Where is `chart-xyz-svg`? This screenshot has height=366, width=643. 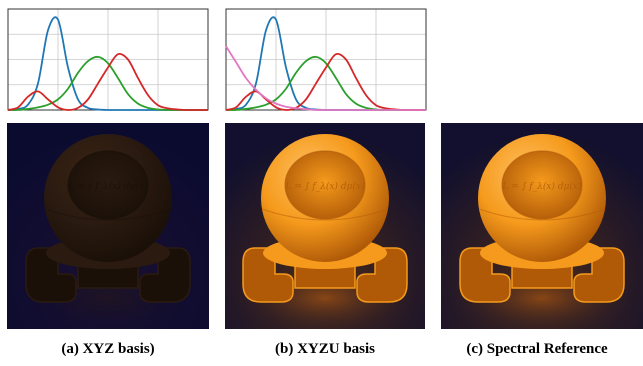
chart-xyz-svg is located at coordinates (108, 59).